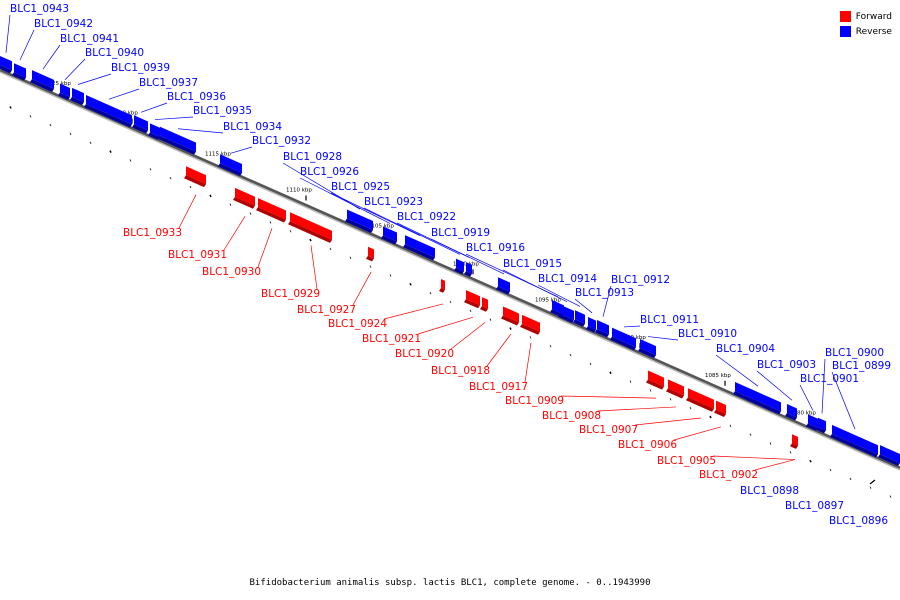  What do you see at coordinates (814, 506) in the screenshot?
I see `reverse-gene-label: BLC1_0897` at bounding box center [814, 506].